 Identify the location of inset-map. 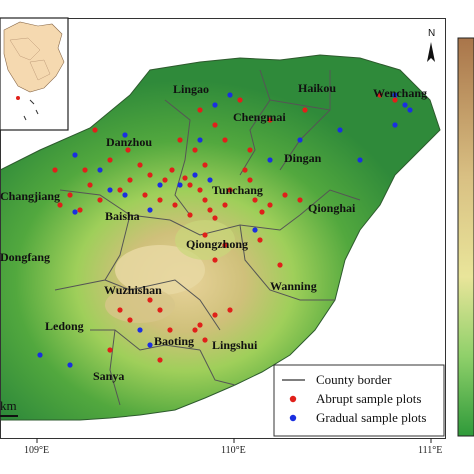
(34, 74).